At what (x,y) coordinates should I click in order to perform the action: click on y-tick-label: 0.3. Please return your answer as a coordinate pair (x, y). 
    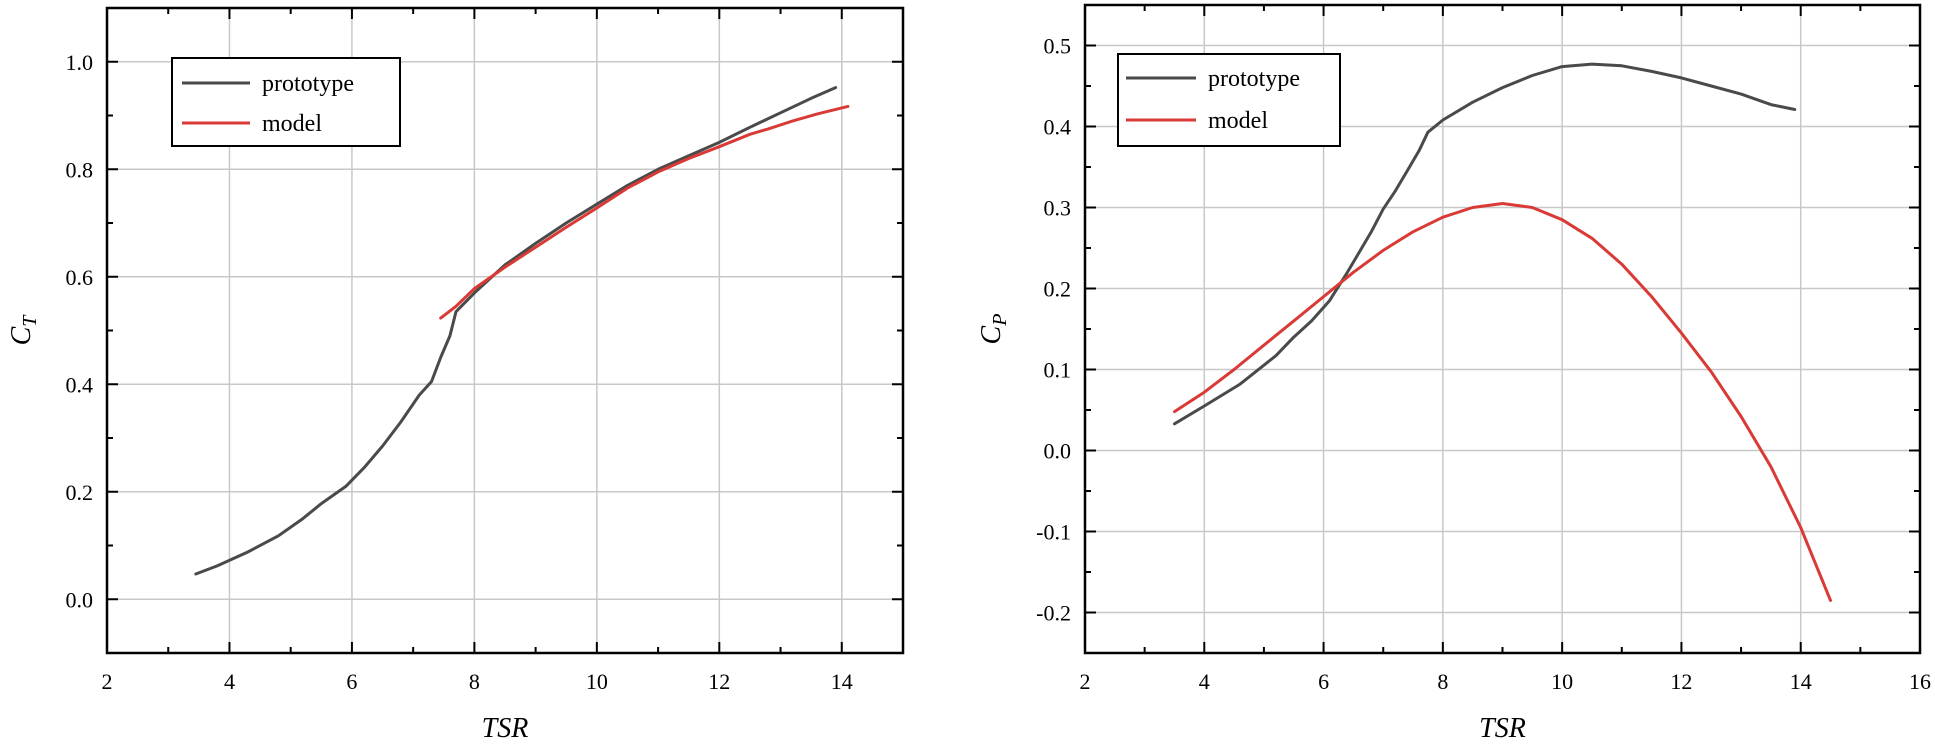
    Looking at the image, I should click on (1058, 208).